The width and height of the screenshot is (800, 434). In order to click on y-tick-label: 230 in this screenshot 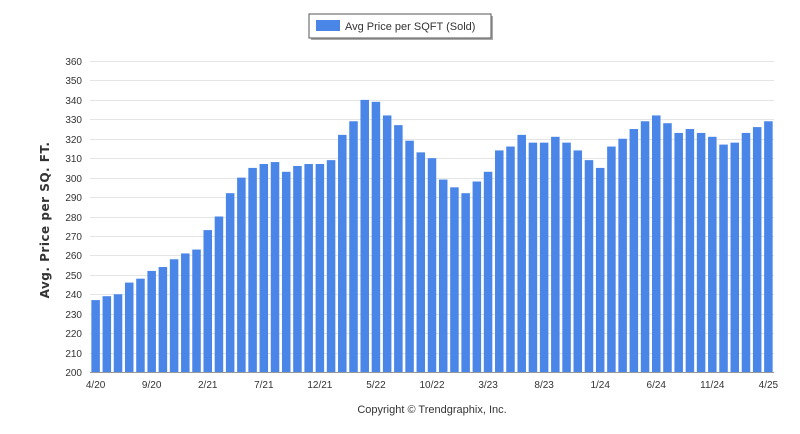, I will do `click(73, 315)`.